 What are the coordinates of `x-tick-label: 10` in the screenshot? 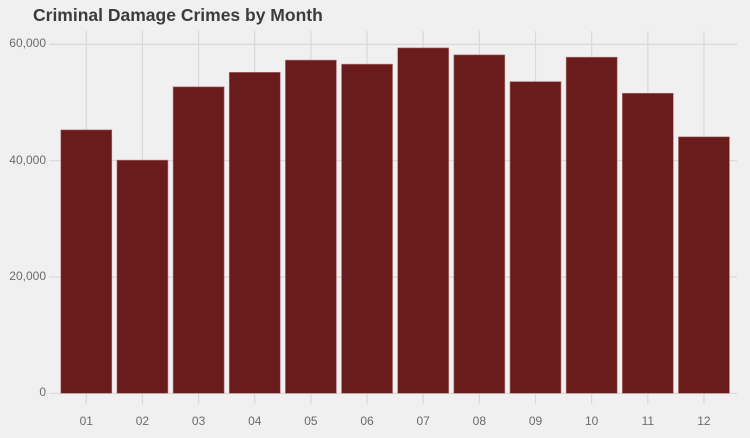 It's located at (591, 421).